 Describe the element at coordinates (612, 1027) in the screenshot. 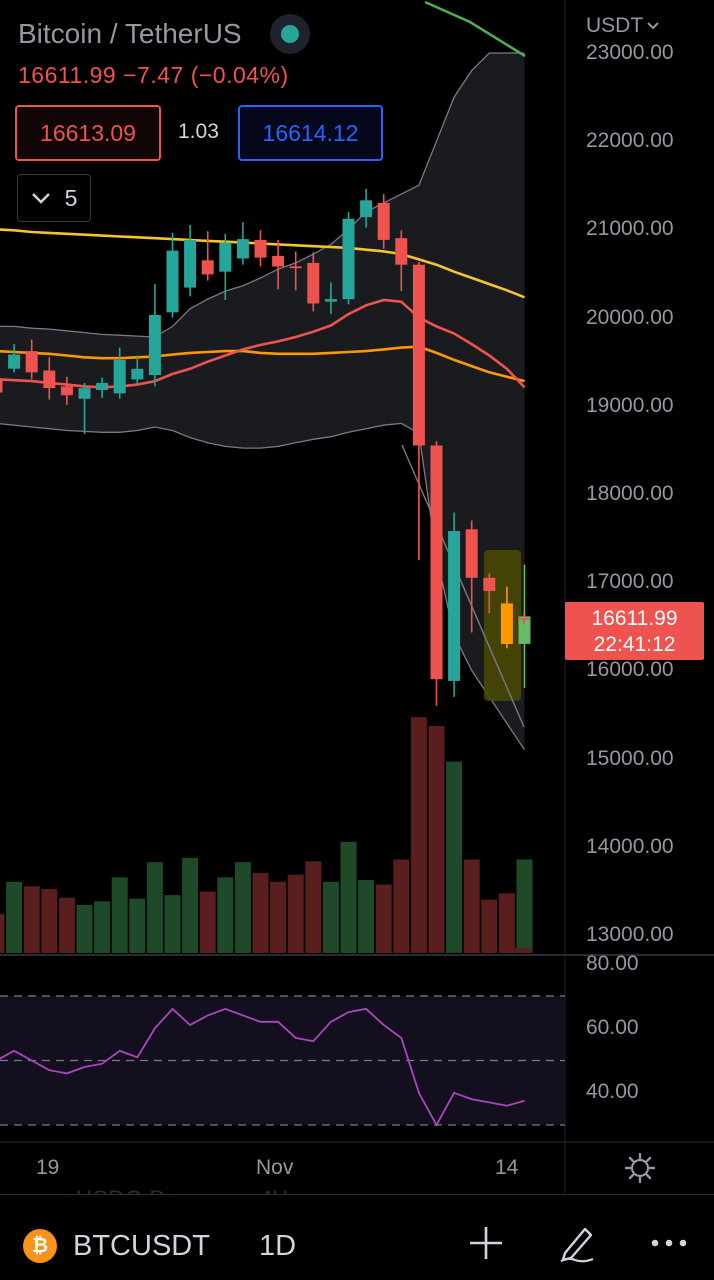

I see `rsi-axis-label: 60.00` at that location.